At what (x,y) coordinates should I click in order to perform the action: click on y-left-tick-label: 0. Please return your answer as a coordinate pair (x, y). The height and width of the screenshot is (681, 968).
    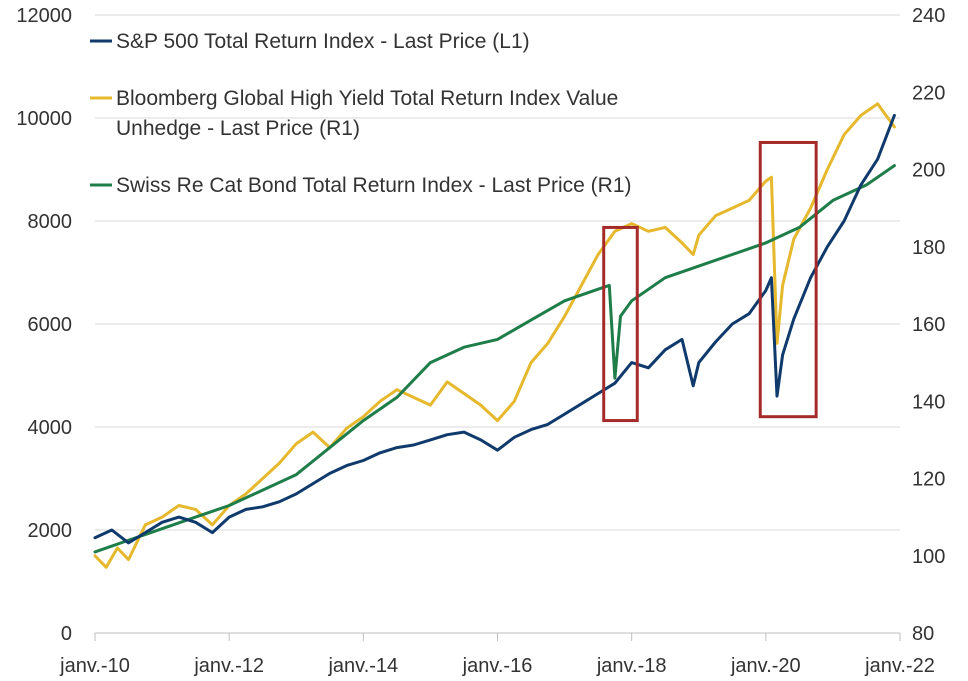
    Looking at the image, I should click on (66, 634).